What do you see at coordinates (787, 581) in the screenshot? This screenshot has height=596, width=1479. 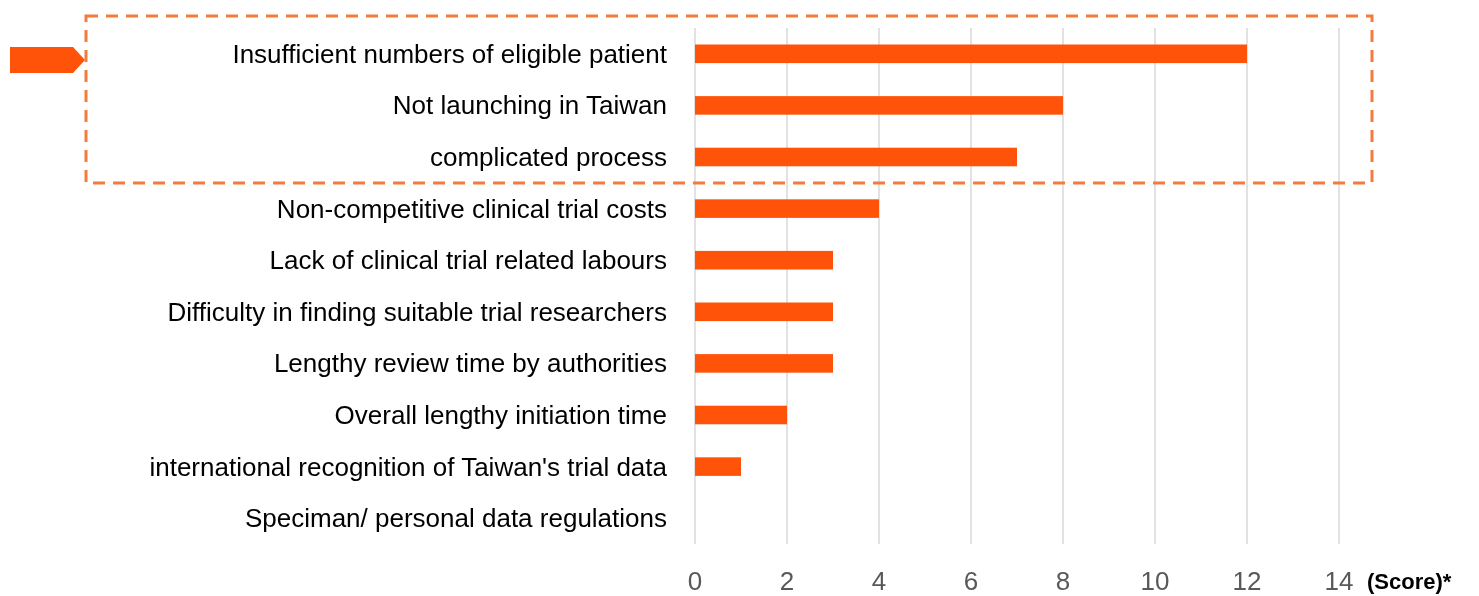 I see `x-tick-label: 2` at bounding box center [787, 581].